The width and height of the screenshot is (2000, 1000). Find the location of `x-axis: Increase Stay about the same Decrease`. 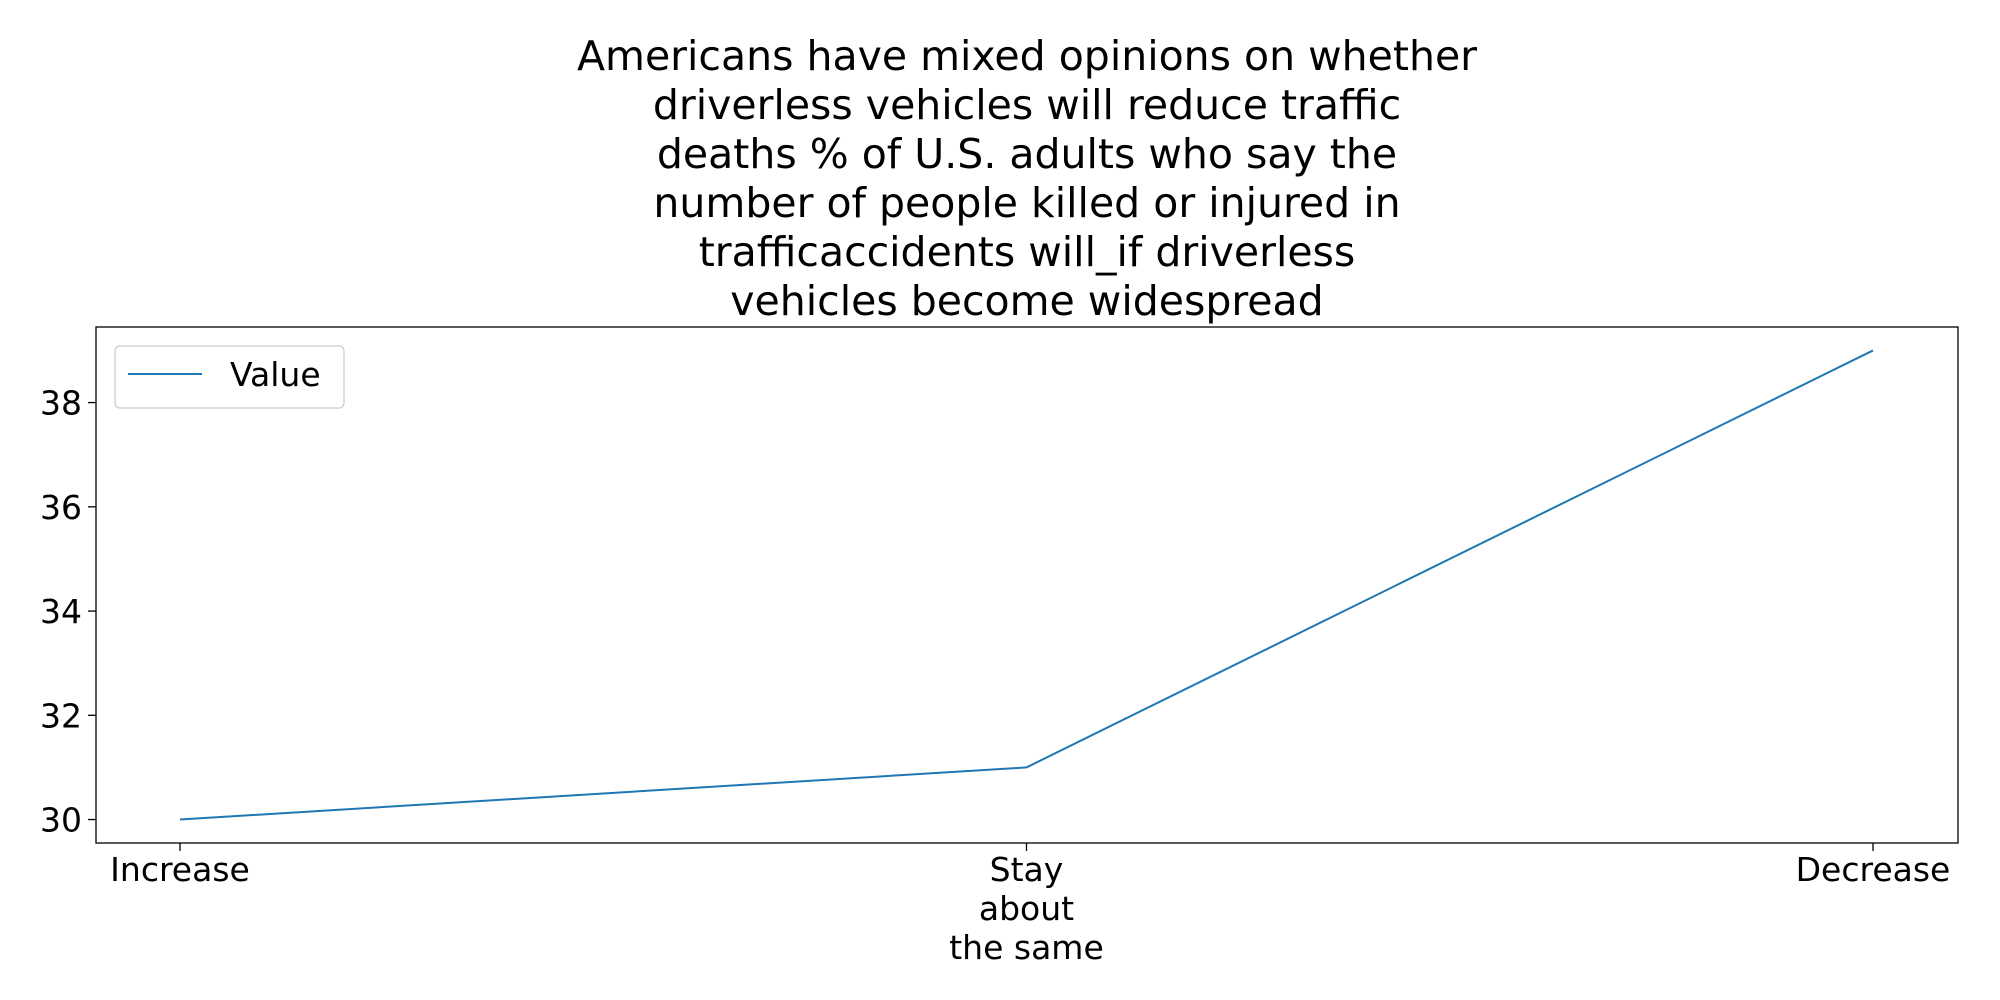

x-axis: Increase Stay about the same Decrease is located at coordinates (1030, 905).